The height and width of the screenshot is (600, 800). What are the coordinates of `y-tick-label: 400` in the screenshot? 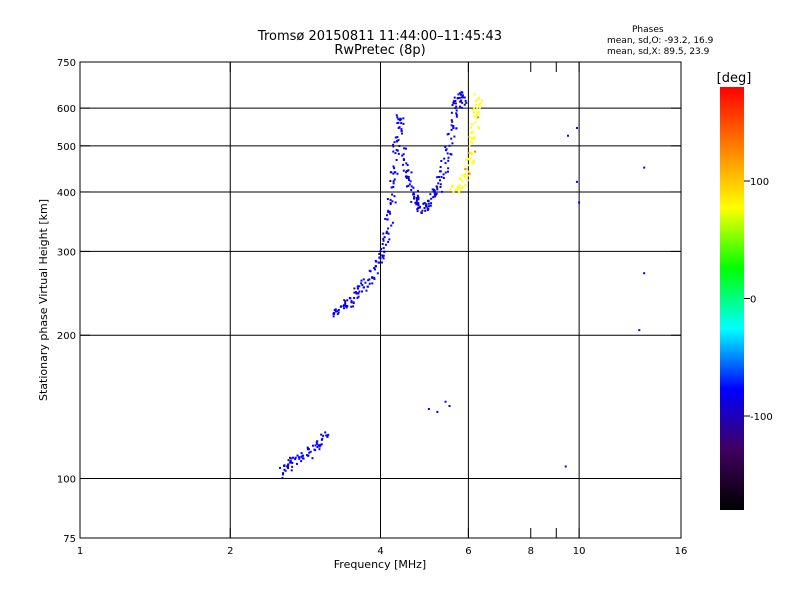 It's located at (66, 193).